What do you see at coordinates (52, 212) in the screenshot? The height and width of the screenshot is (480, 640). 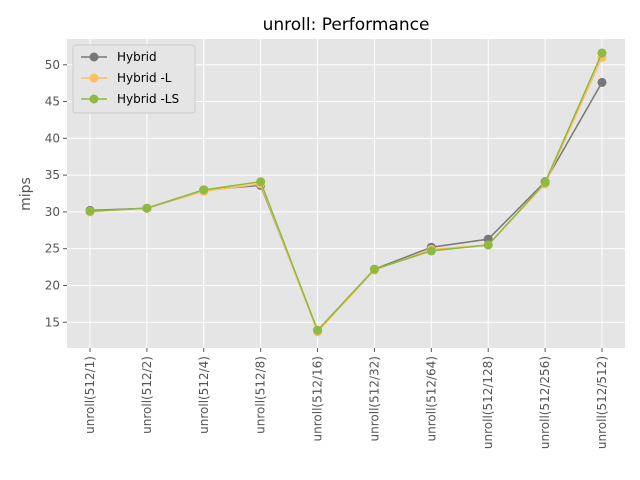 I see `y-tick-label: 30` at bounding box center [52, 212].